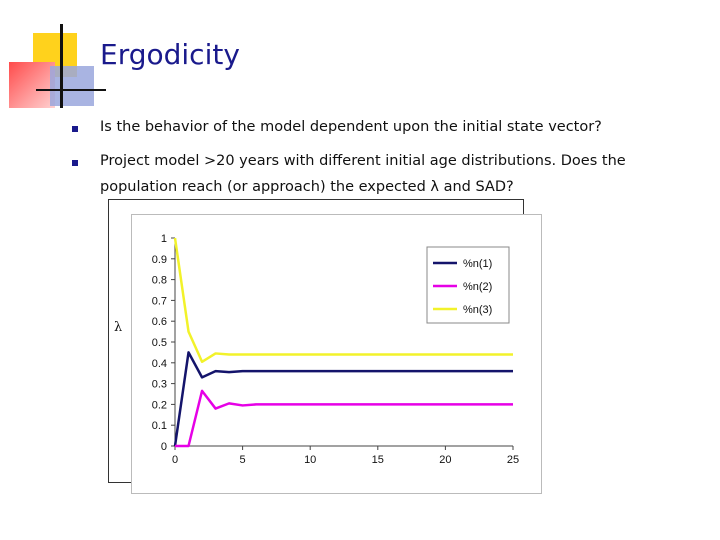 The height and width of the screenshot is (540, 720). What do you see at coordinates (159, 343) in the screenshot?
I see `y-tick-label: 0.5` at bounding box center [159, 343].